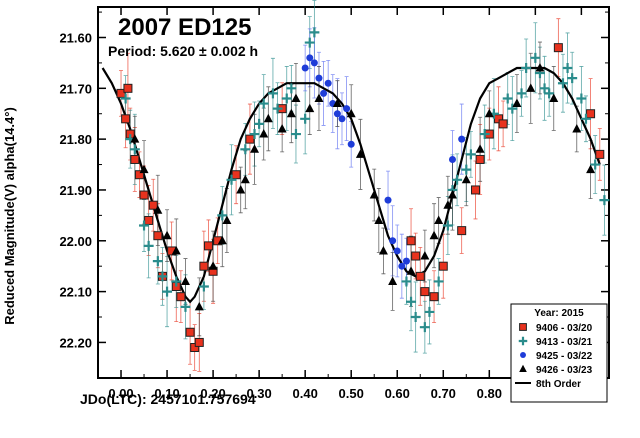 The height and width of the screenshot is (438, 640). I want to click on y-tick-label: 21.80, so click(75, 139).